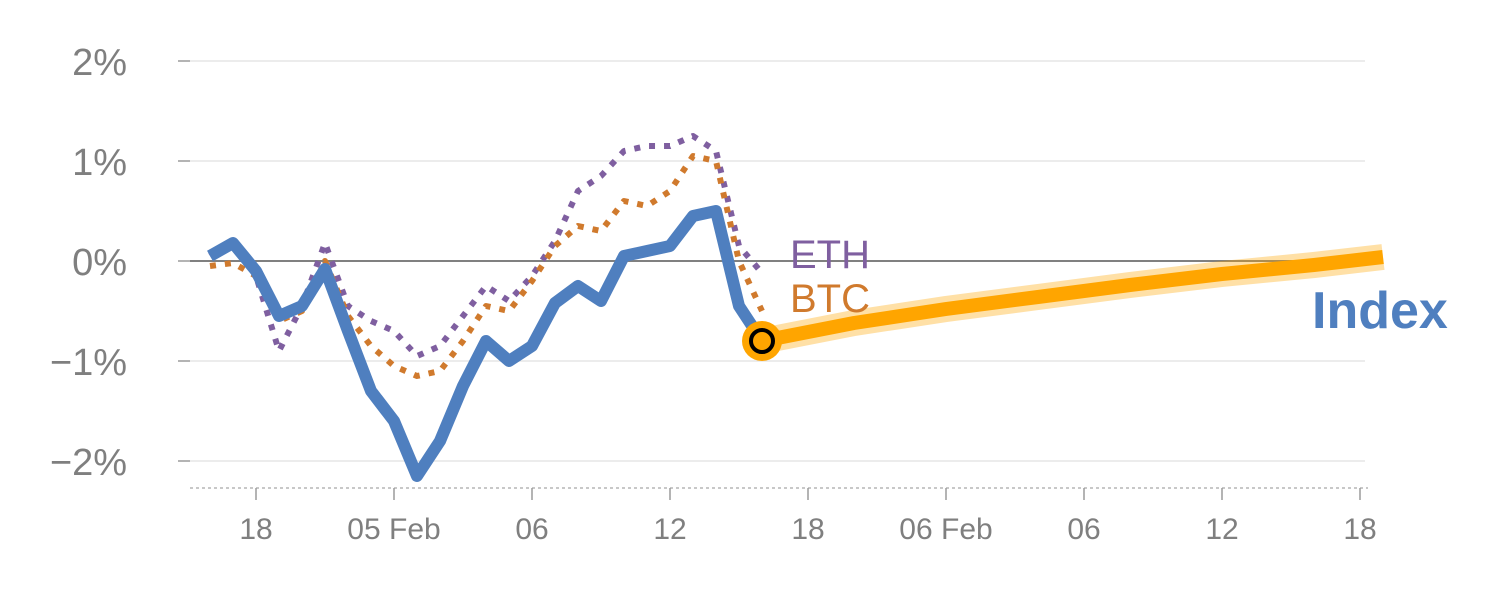 This screenshot has height=600, width=1500. What do you see at coordinates (99, 163) in the screenshot?
I see `y-tick-label-1: 1%` at bounding box center [99, 163].